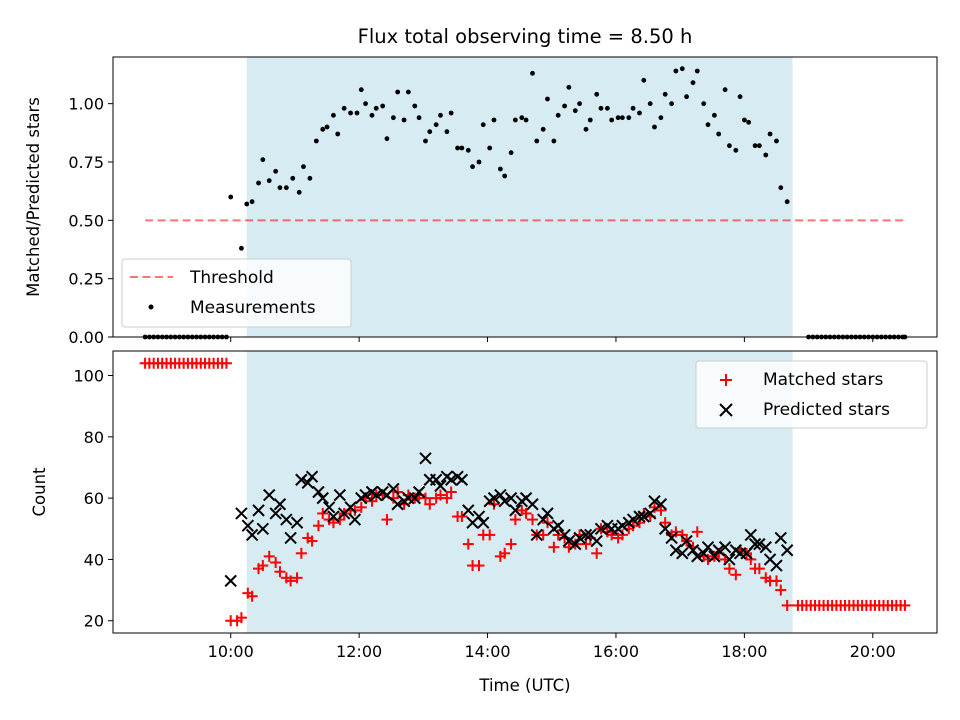 This screenshot has width=960, height=720. Describe the element at coordinates (236, 293) in the screenshot. I see `top-legend: Threshold Measurements` at that location.